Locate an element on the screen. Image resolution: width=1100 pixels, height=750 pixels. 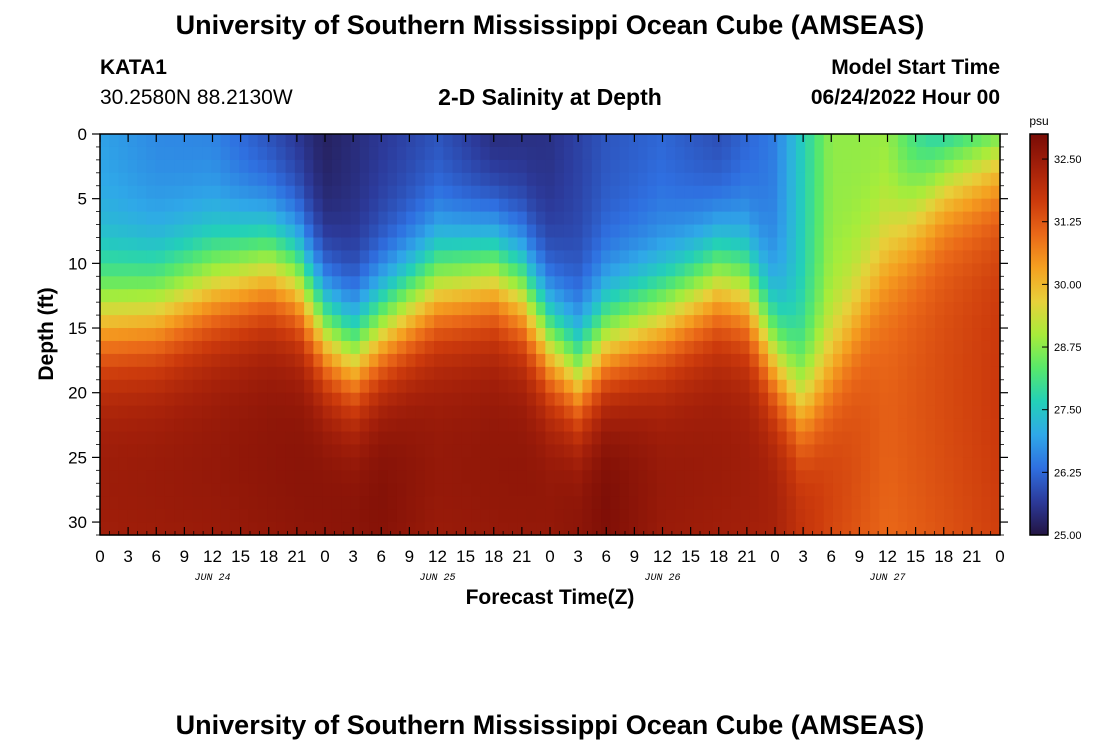
colorbar-tick-label: 28.75 is located at coordinates (1068, 348).